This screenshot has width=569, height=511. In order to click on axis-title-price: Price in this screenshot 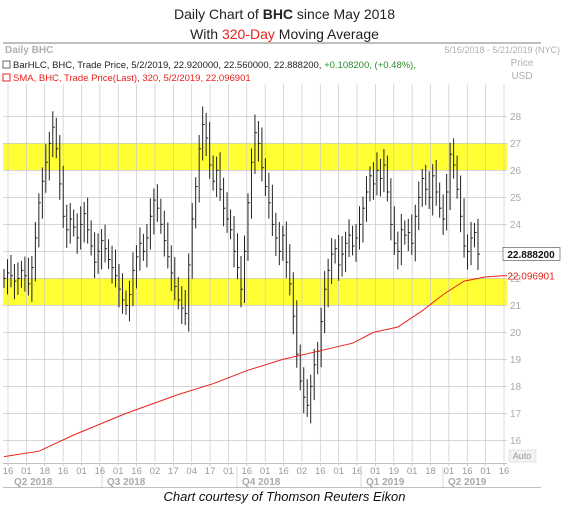, I will do `click(522, 63)`.